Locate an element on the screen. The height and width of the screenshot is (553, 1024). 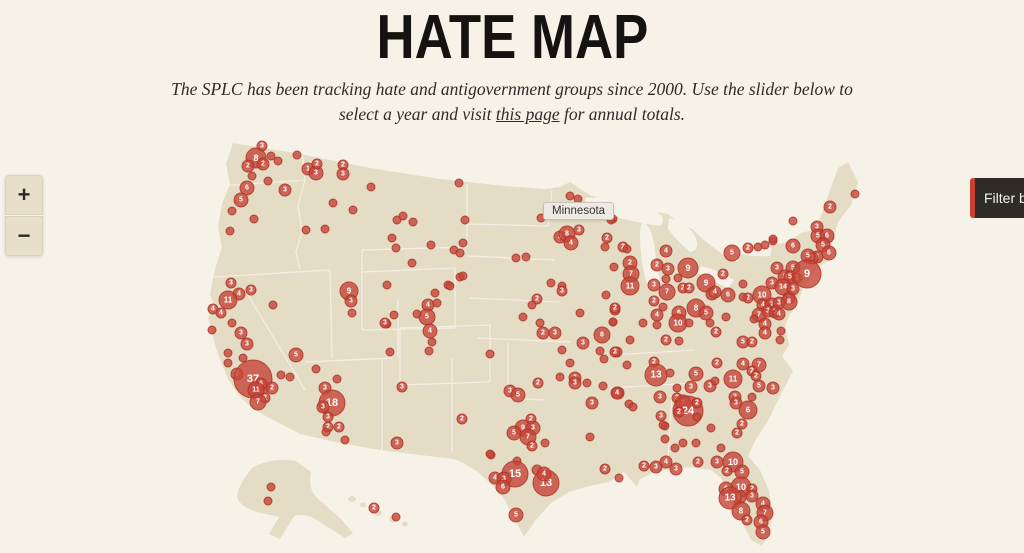
map-marker: 11 is located at coordinates (733, 379).